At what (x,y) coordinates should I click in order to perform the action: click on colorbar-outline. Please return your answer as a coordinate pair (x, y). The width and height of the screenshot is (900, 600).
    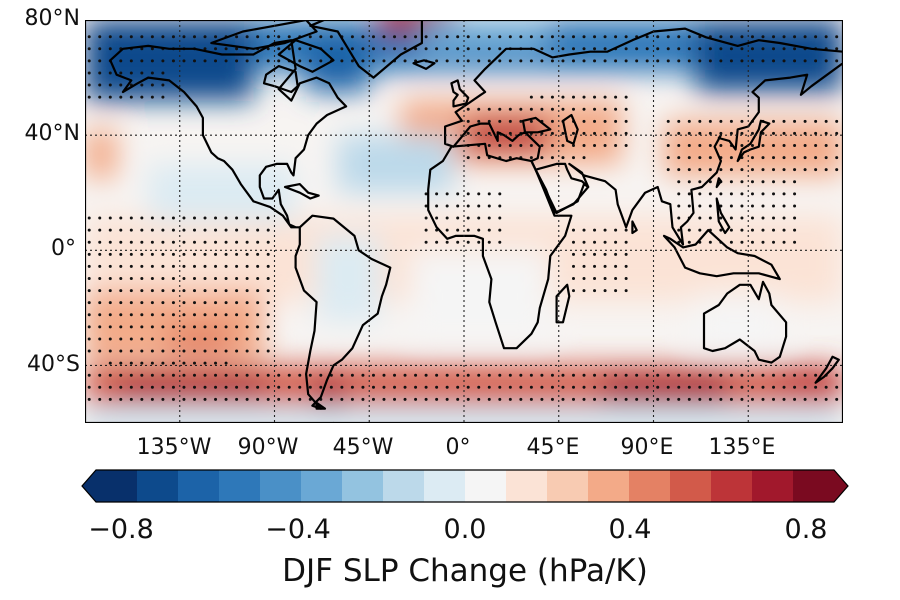
    Looking at the image, I should click on (465, 486).